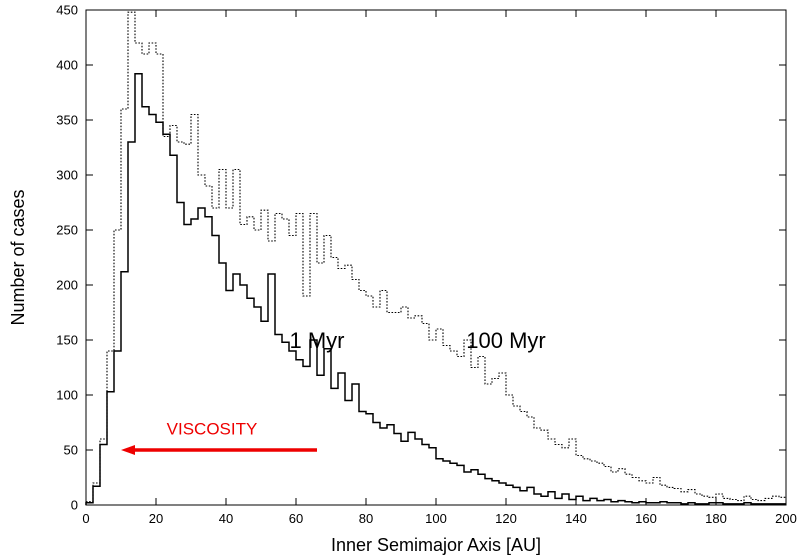  Describe the element at coordinates (85, 518) in the screenshot. I see `x-tick-label: 0` at that location.